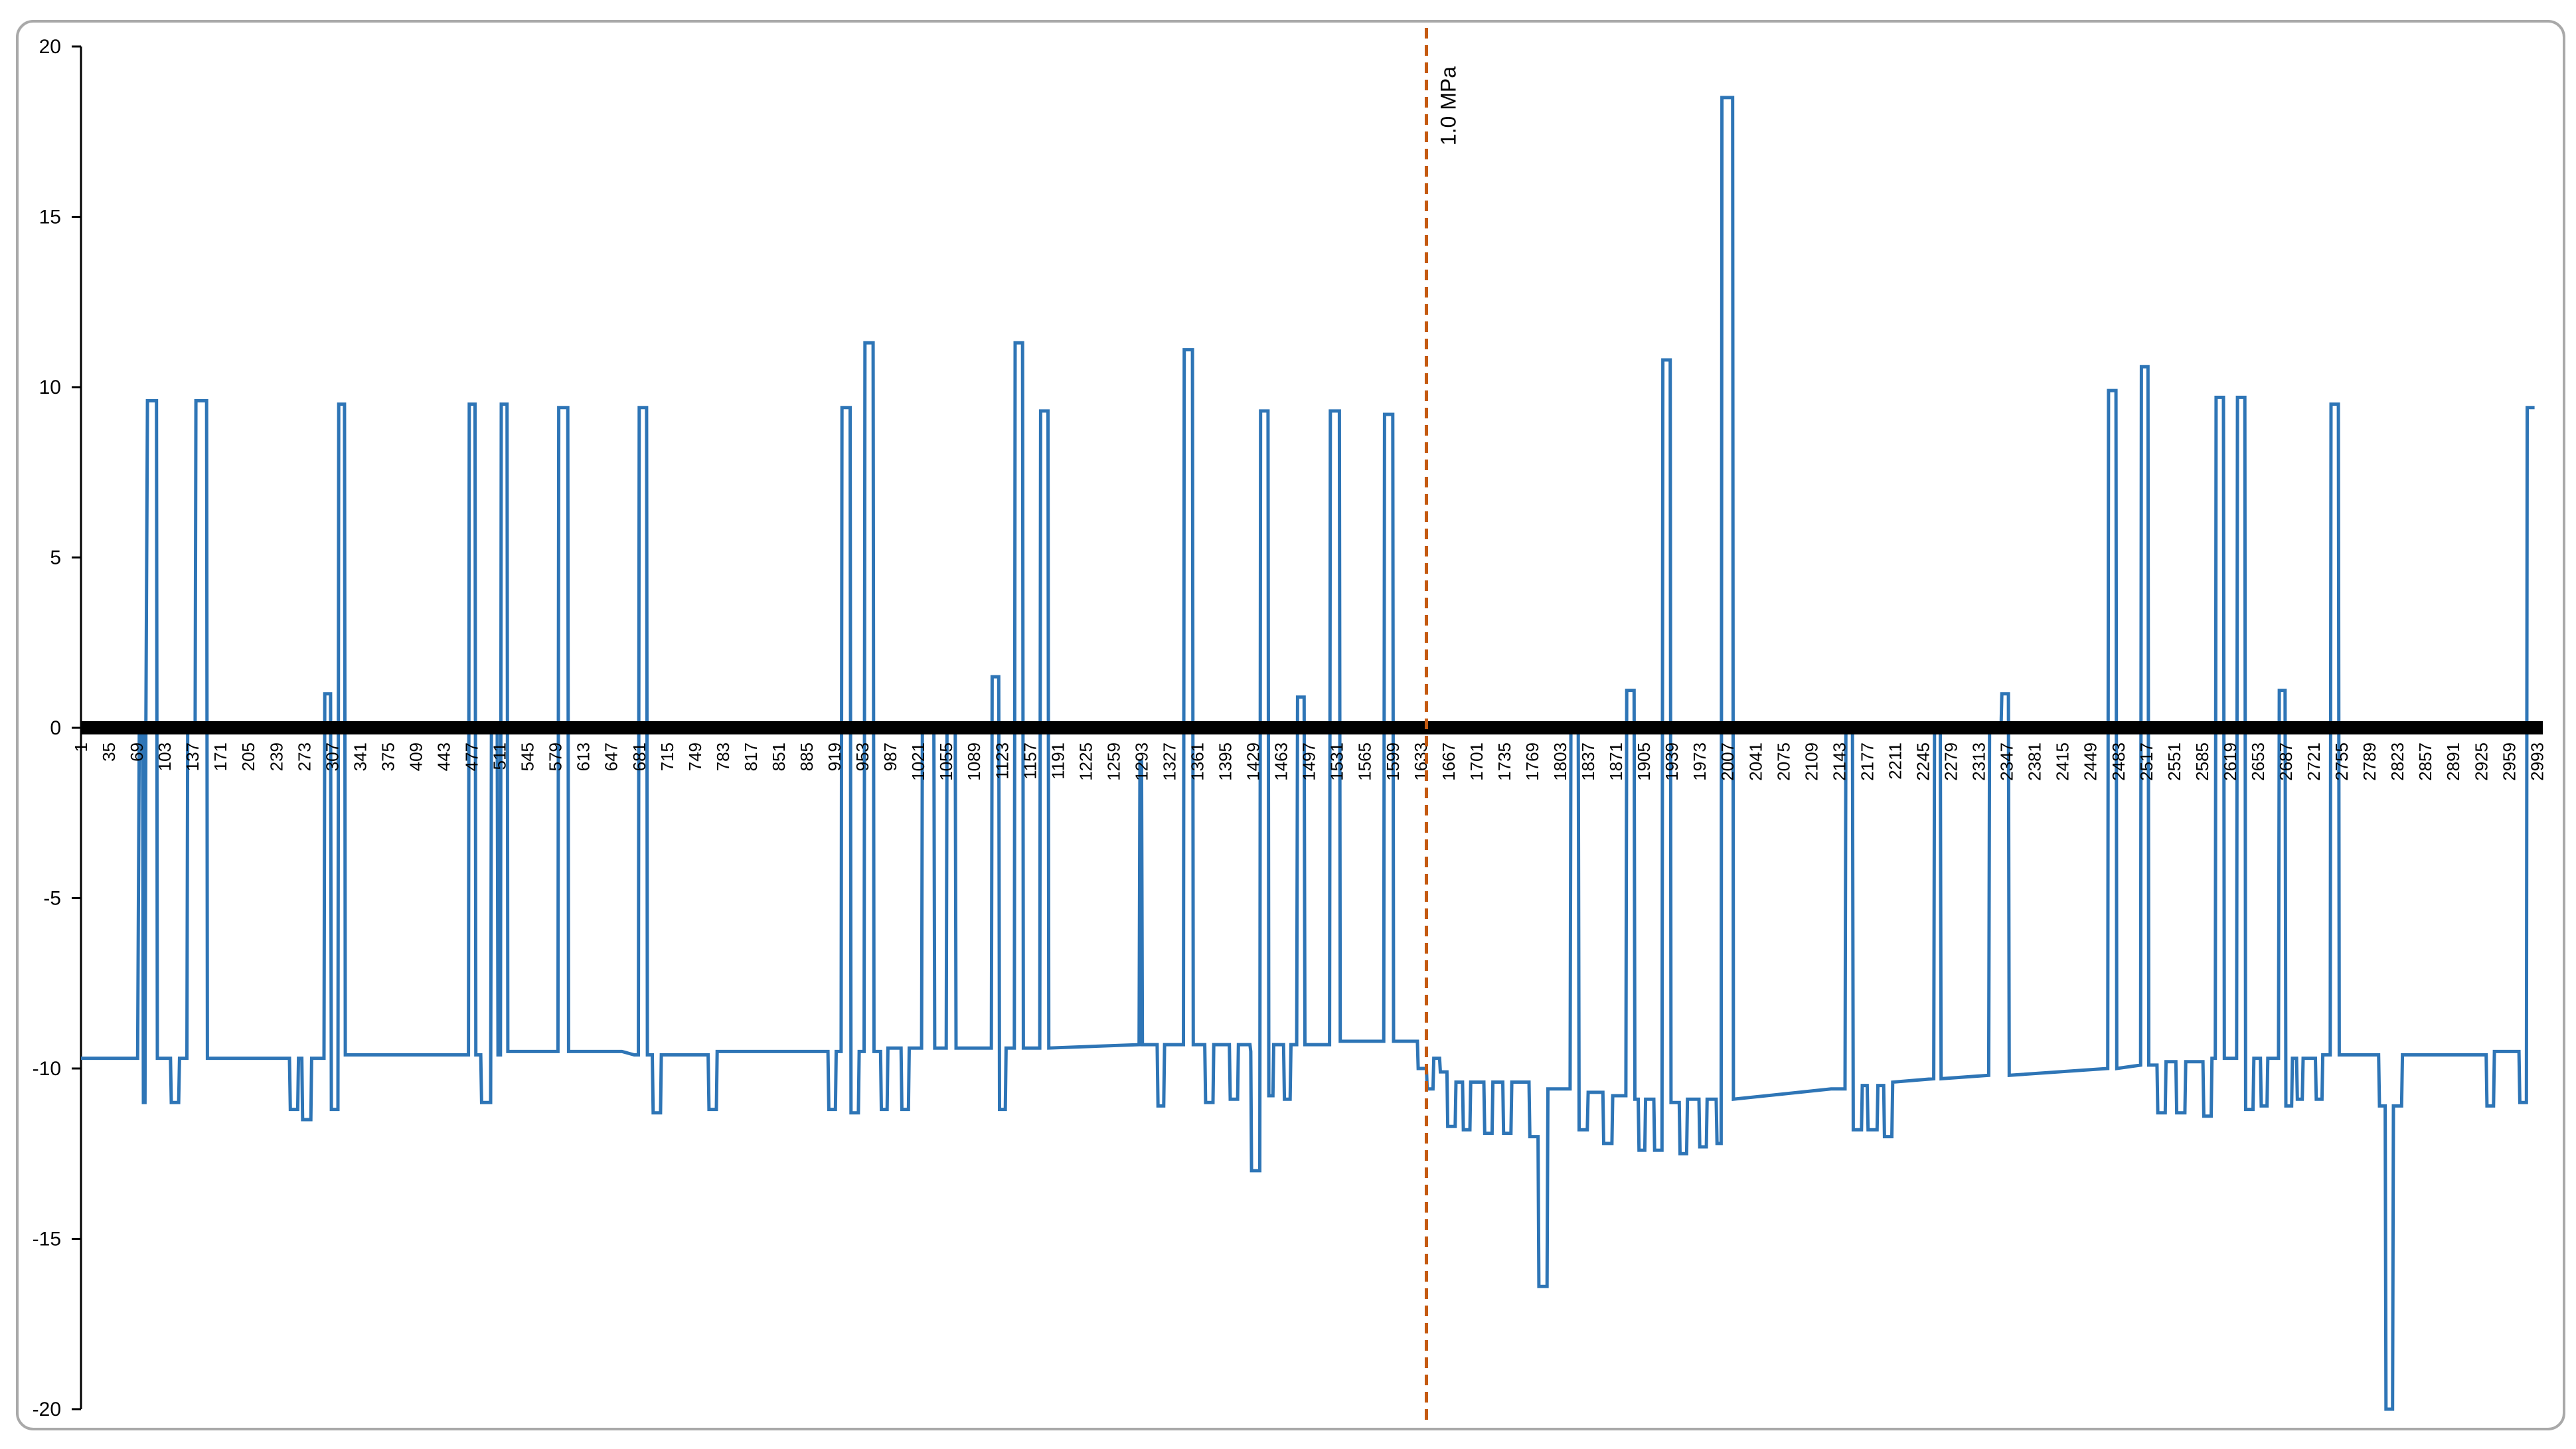 This screenshot has width=2576, height=1449. Describe the element at coordinates (723, 756) in the screenshot. I see `x-tick-label: 783` at that location.